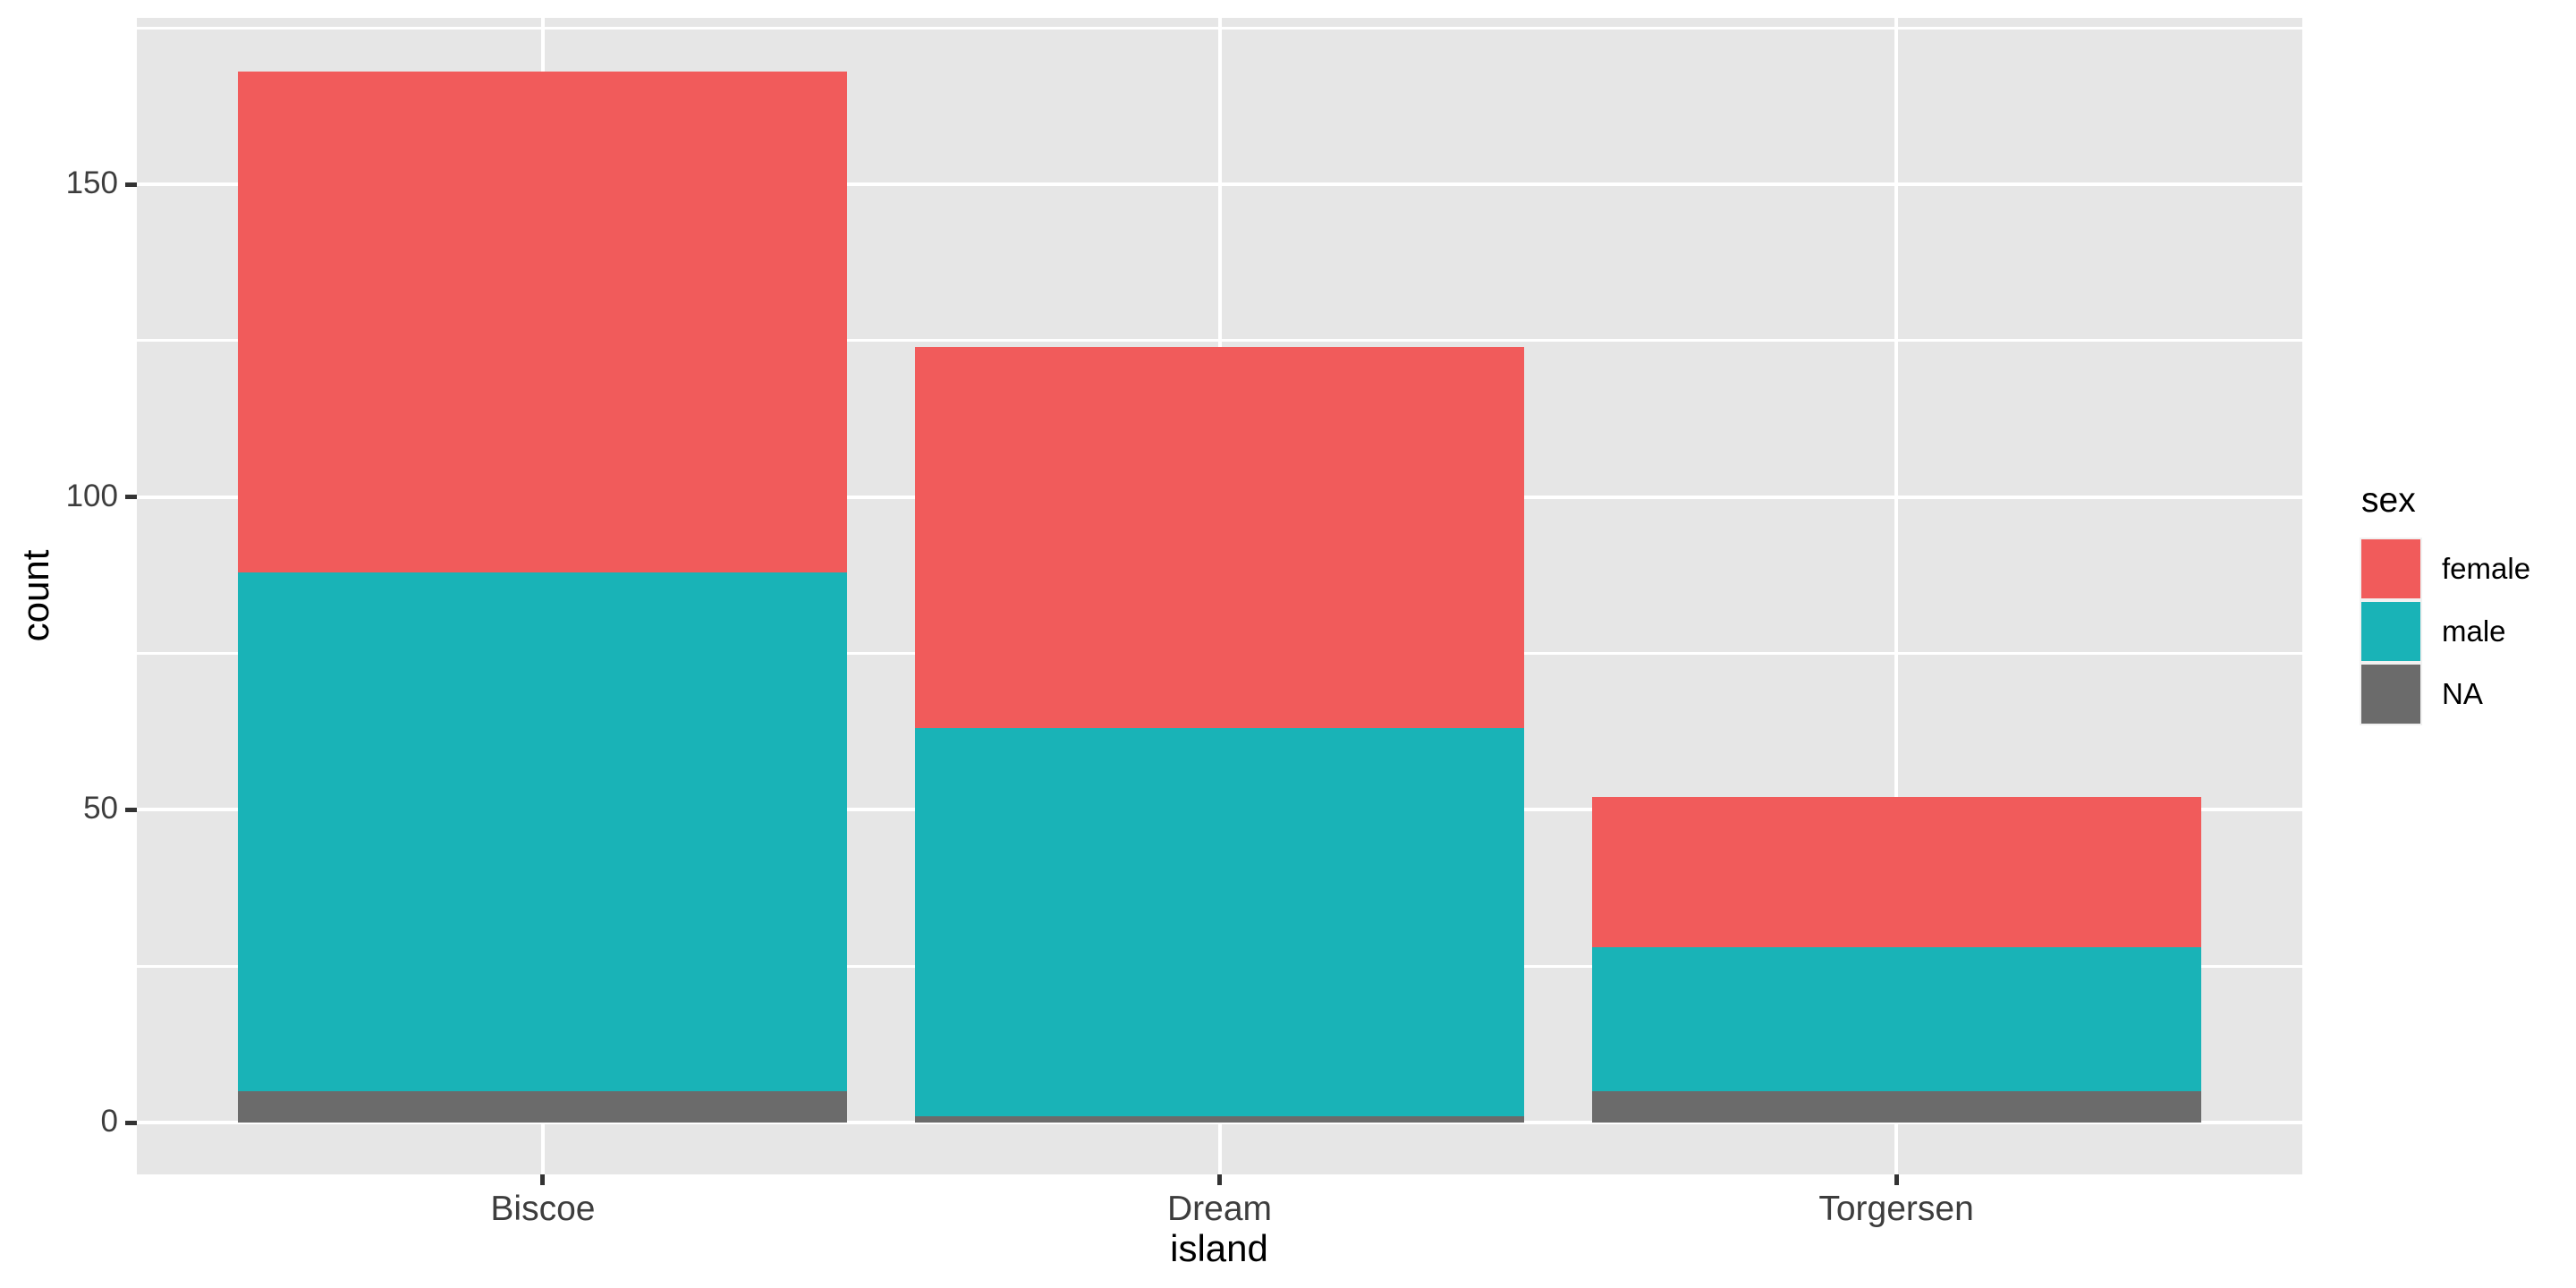 This screenshot has width=2576, height=1288. I want to click on legend-label-na: NA, so click(2462, 693).